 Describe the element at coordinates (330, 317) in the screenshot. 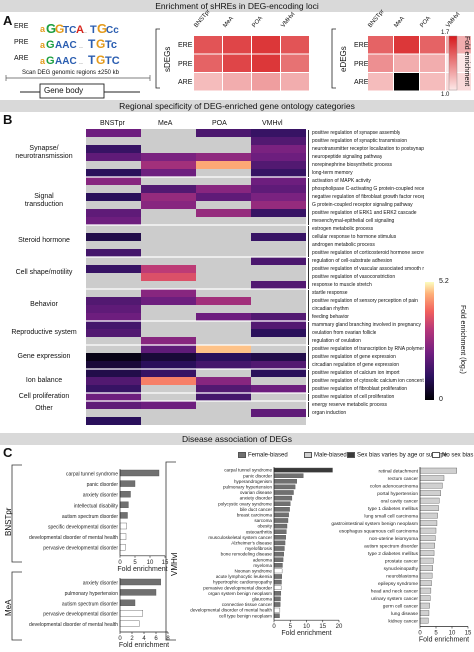

I see `go-term-label: feeding behavior` at that location.